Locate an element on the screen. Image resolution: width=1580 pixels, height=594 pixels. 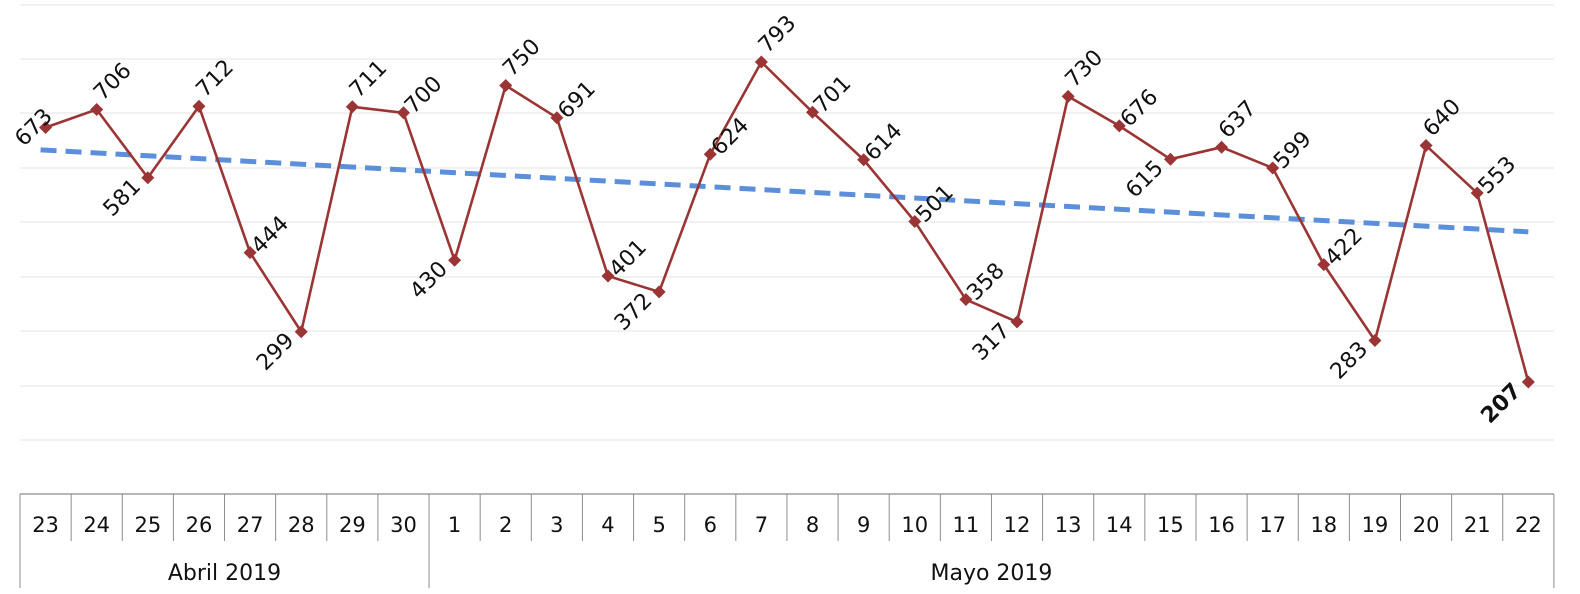
category-tick-label: 10 is located at coordinates (914, 525).